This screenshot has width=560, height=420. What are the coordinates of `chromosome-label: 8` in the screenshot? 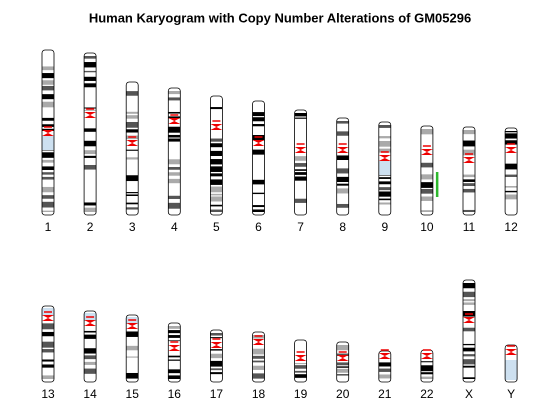 It's located at (342, 227).